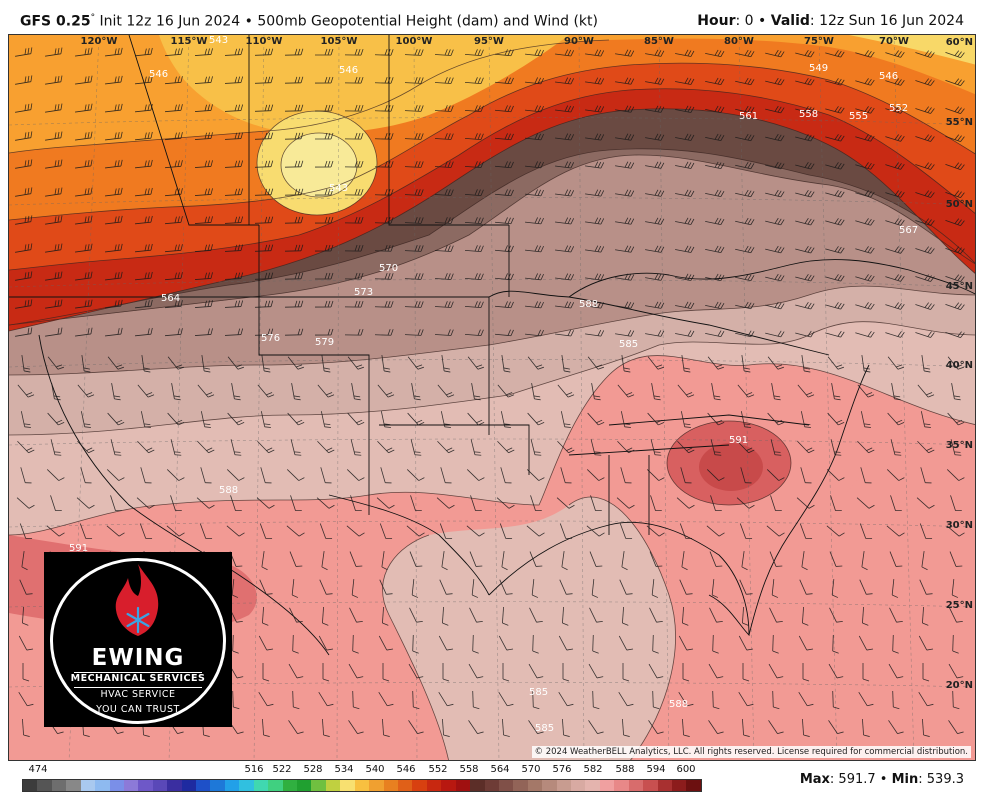 The image size is (984, 808). What do you see at coordinates (170, 298) in the screenshot?
I see `contour-label: 564` at bounding box center [170, 298].